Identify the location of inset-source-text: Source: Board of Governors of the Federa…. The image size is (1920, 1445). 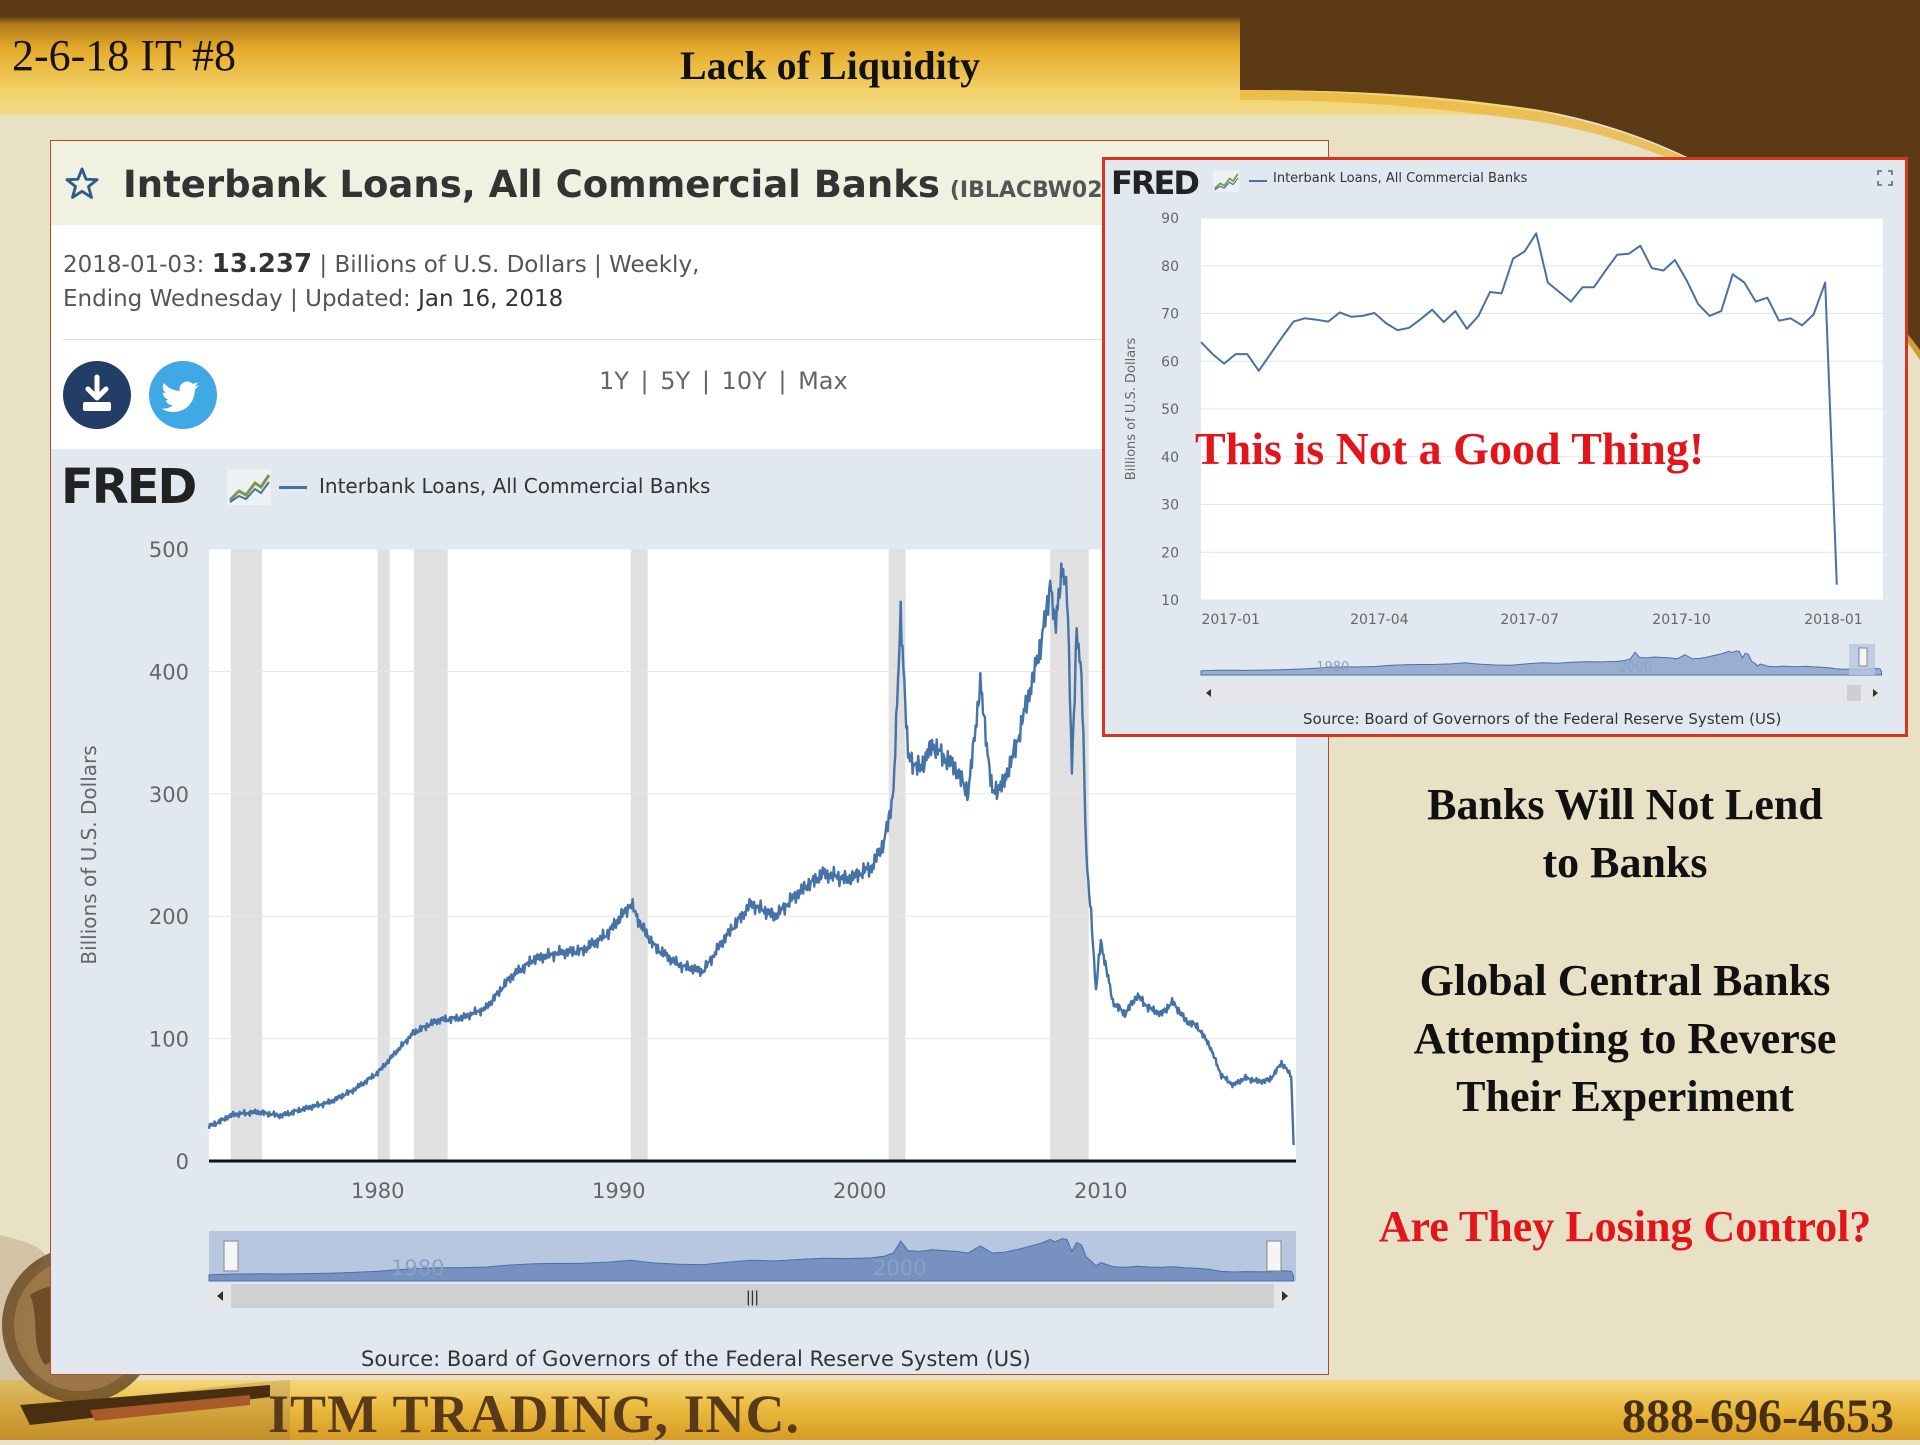
(1542, 719).